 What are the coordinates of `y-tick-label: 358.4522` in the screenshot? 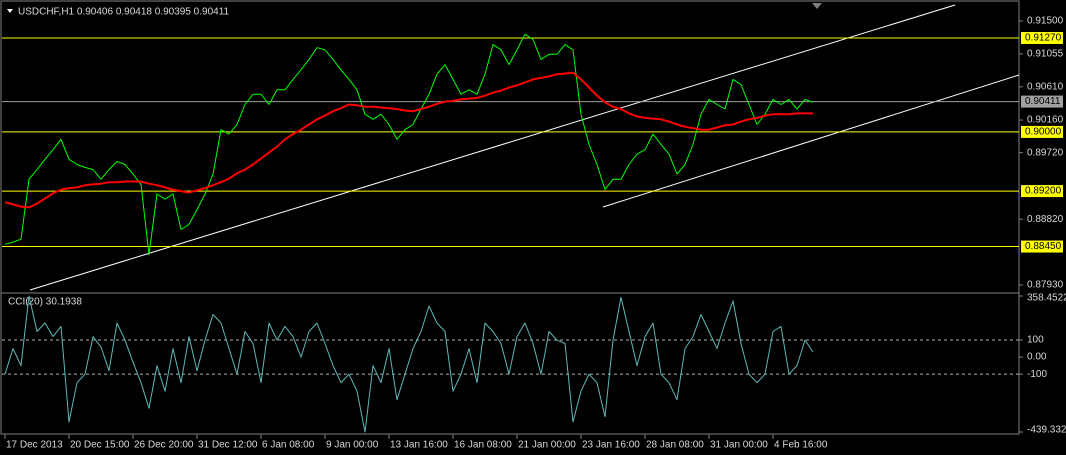 It's located at (1046, 298).